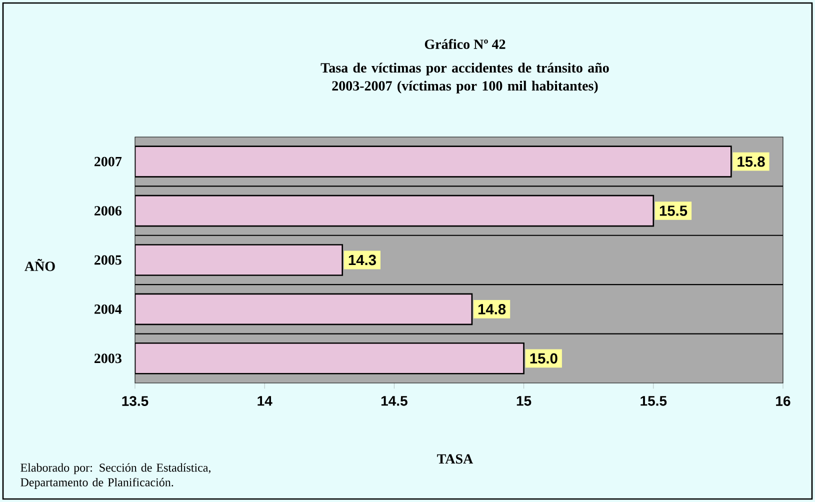 Image resolution: width=815 pixels, height=502 pixels. I want to click on data-label: 15.8, so click(751, 161).